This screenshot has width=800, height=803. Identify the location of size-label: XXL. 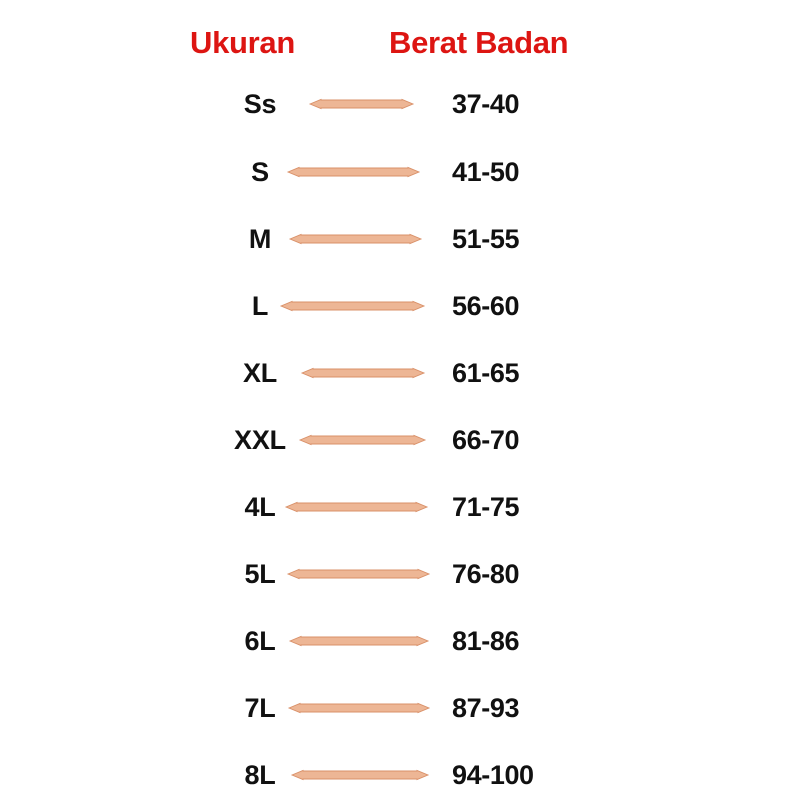
(260, 440).